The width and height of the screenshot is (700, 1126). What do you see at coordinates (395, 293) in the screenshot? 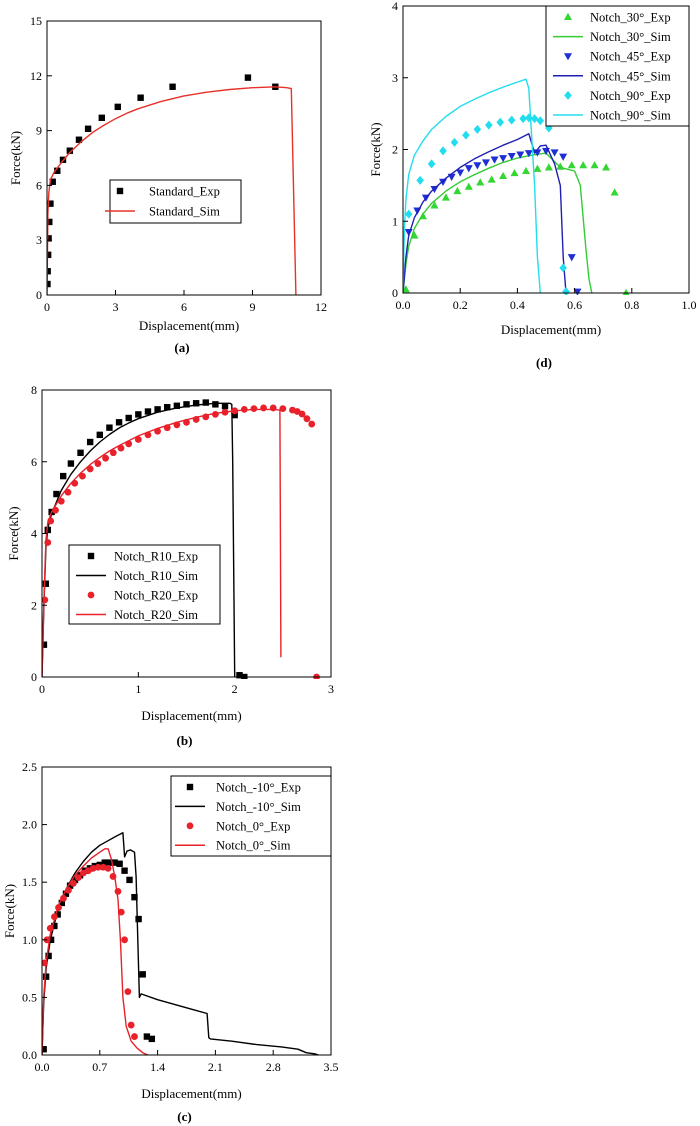
I see `y-tick-label: 0` at bounding box center [395, 293].